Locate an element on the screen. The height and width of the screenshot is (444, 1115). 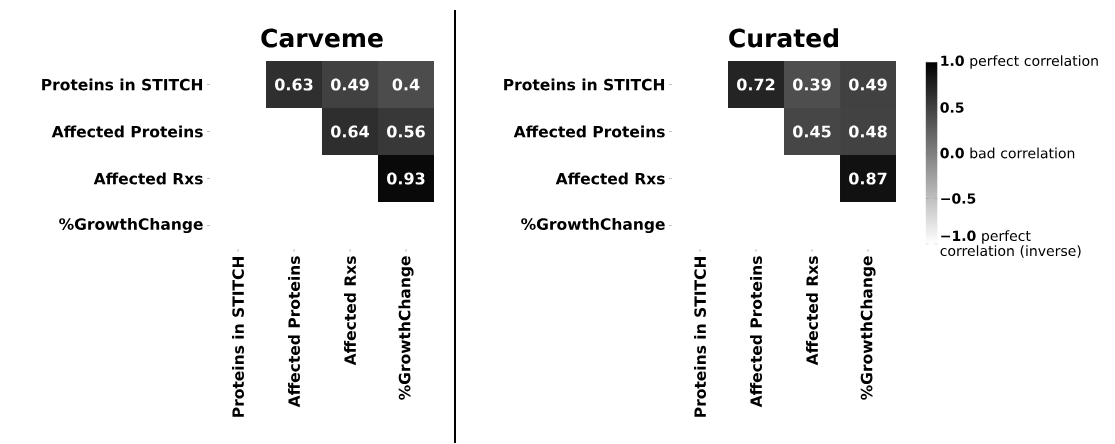
data-label: 0.93 is located at coordinates (406, 178).